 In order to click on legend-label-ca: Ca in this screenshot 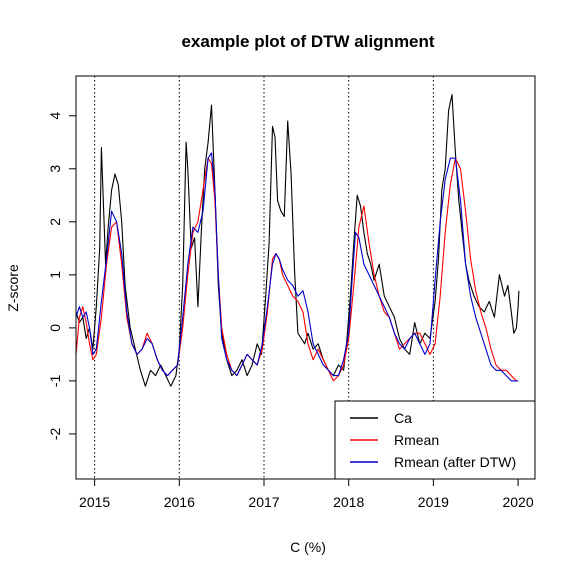, I will do `click(403, 418)`.